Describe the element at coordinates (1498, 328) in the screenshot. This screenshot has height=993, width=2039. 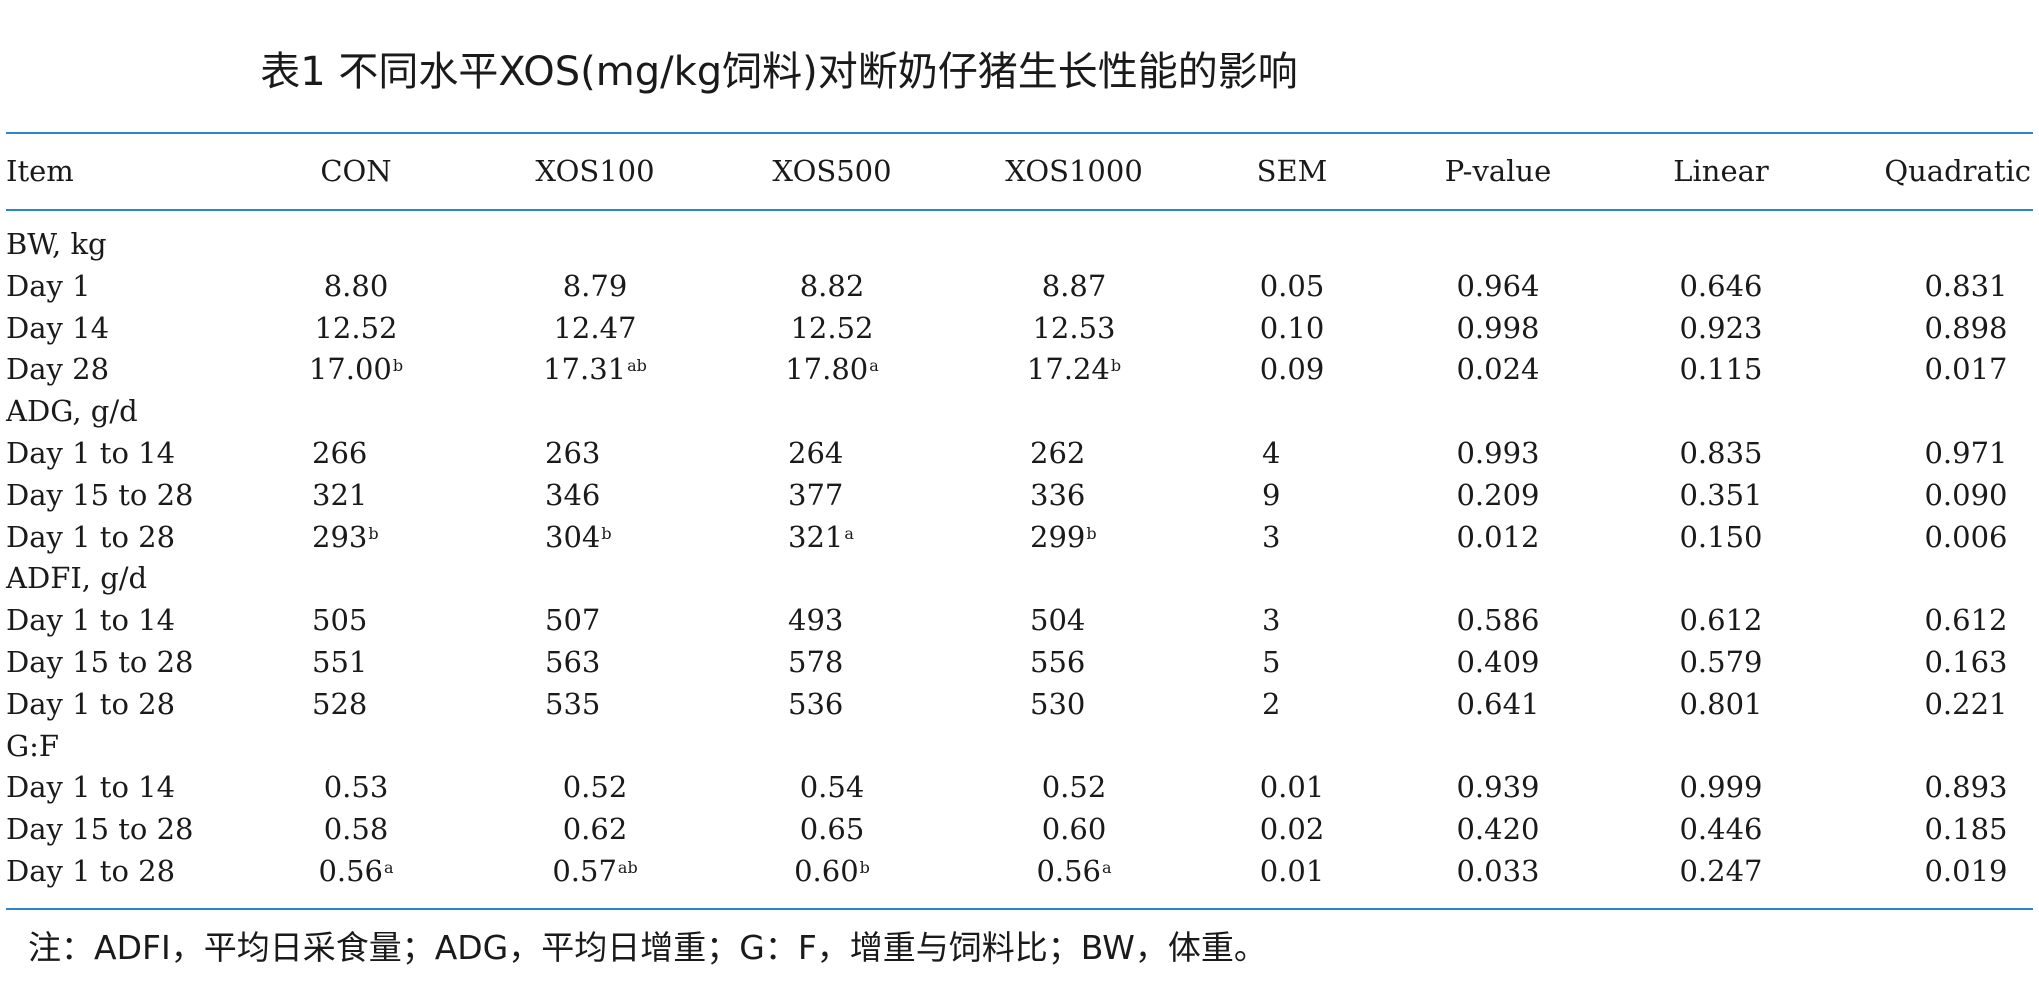
I see `stat-cell: 0.998` at that location.